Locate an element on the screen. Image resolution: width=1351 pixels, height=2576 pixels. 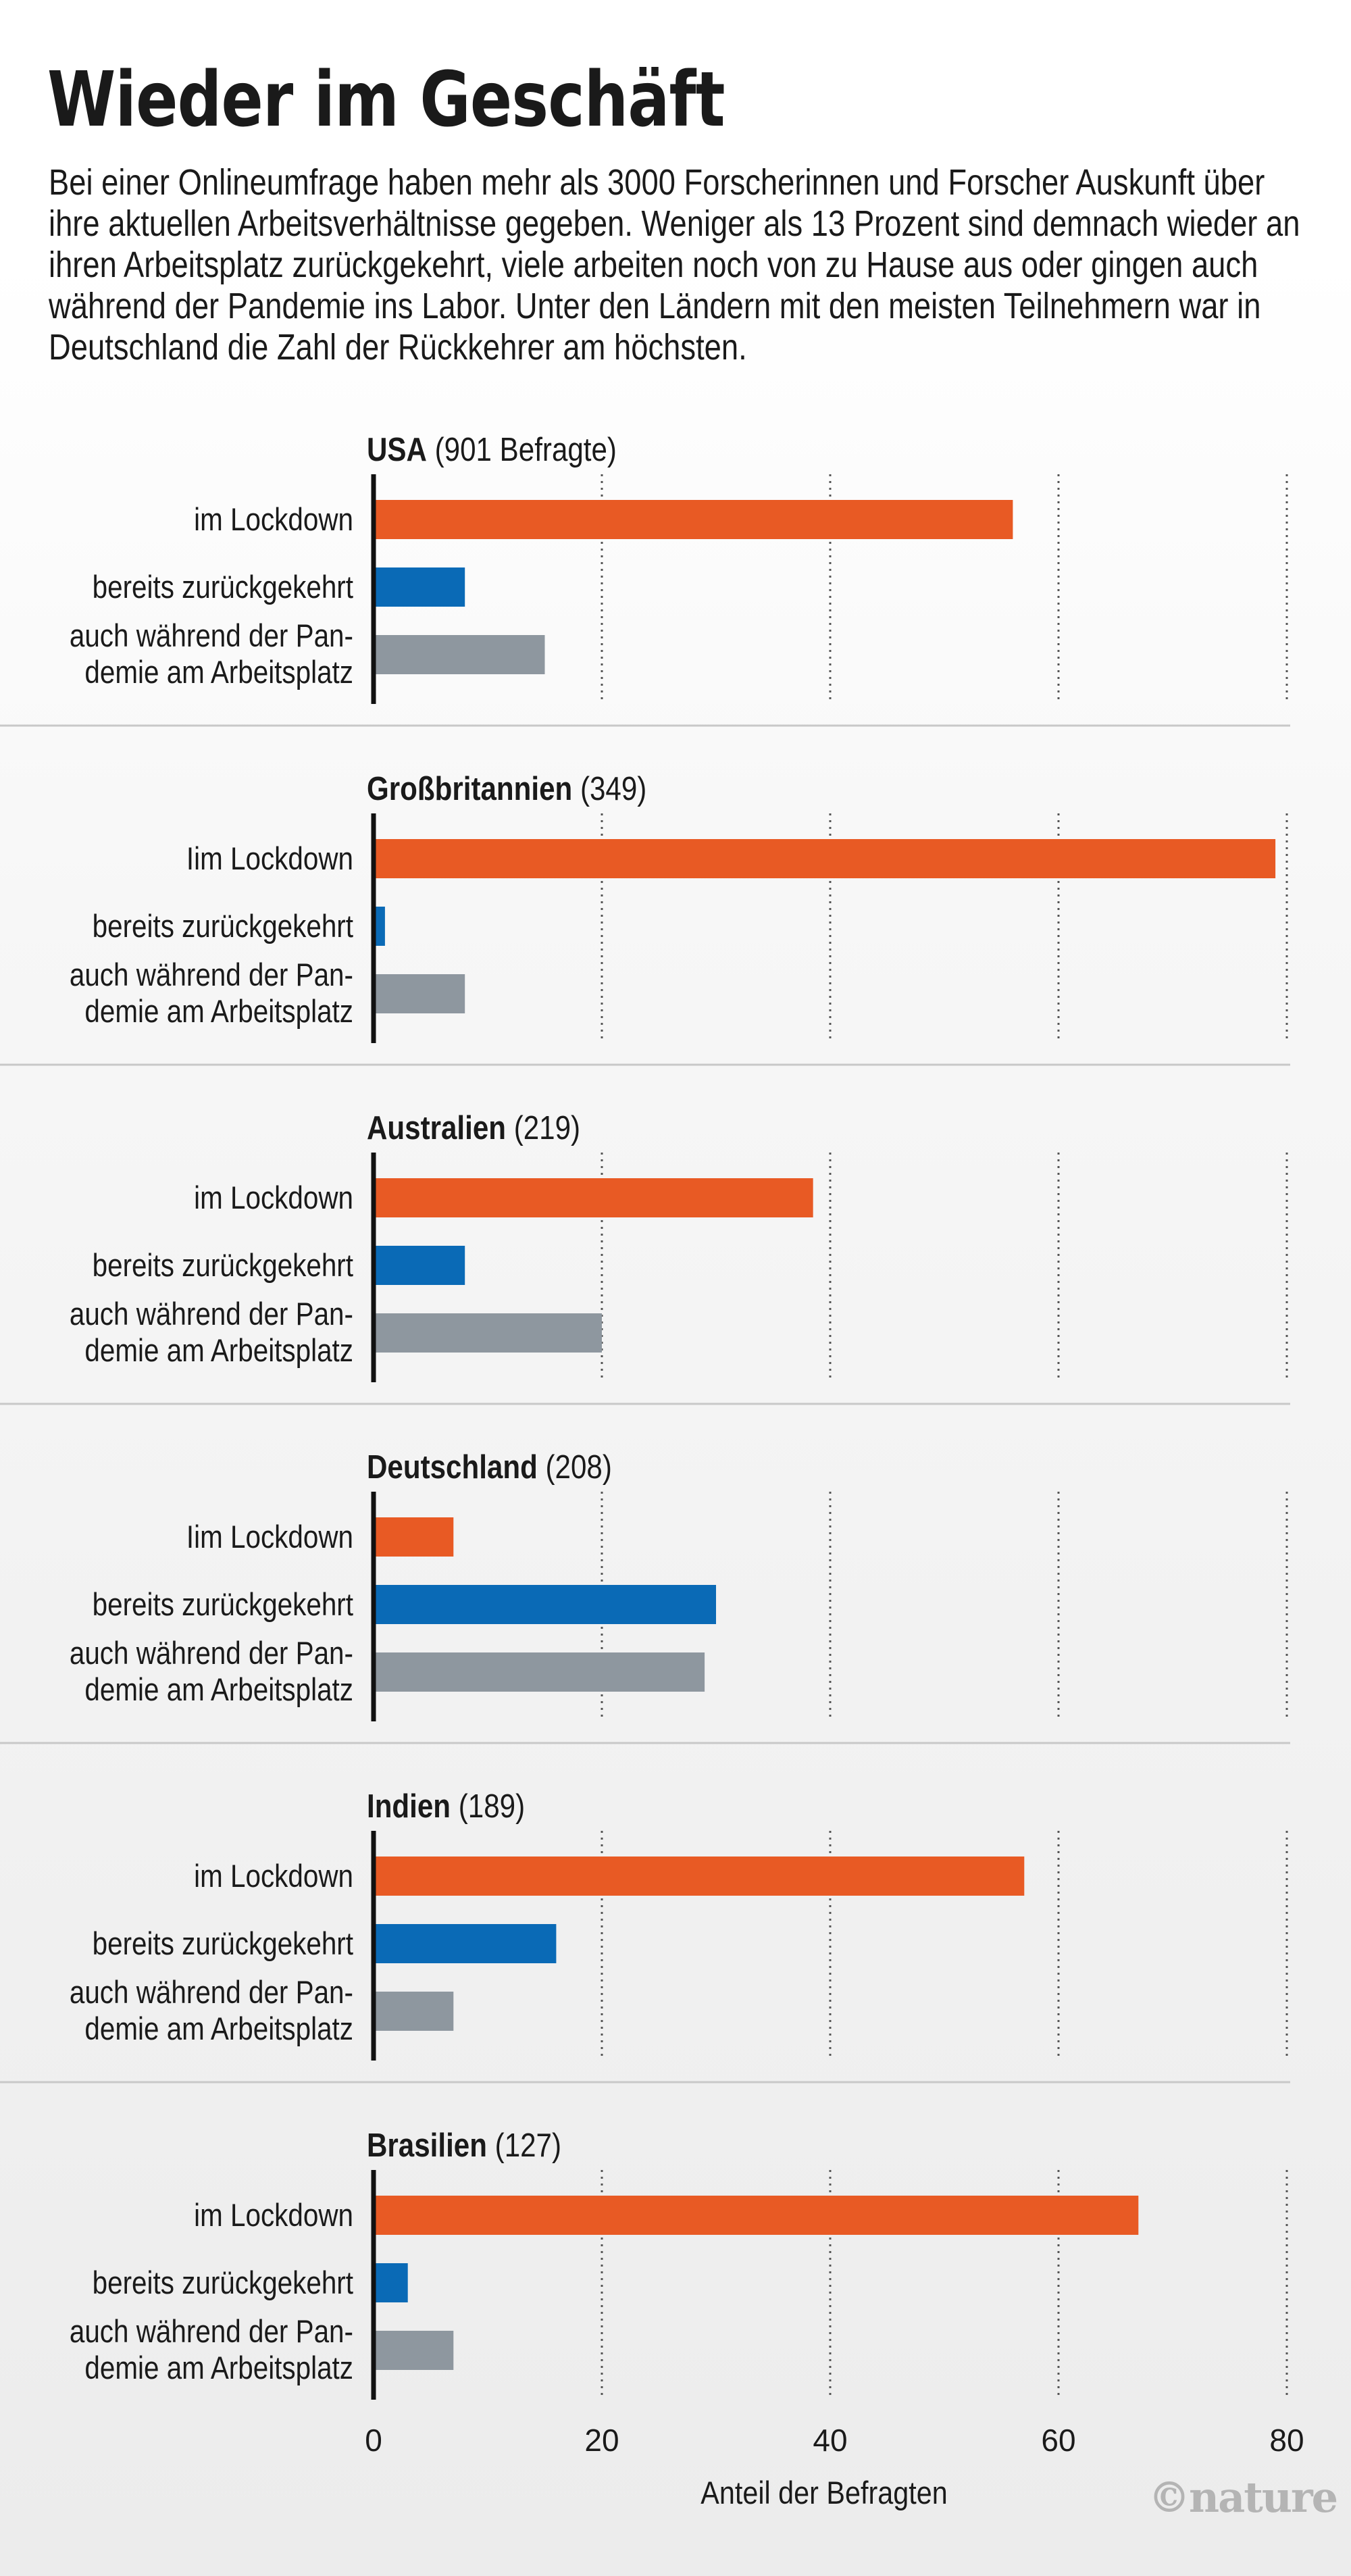
panel-country: Großbritannien is located at coordinates (469, 788).